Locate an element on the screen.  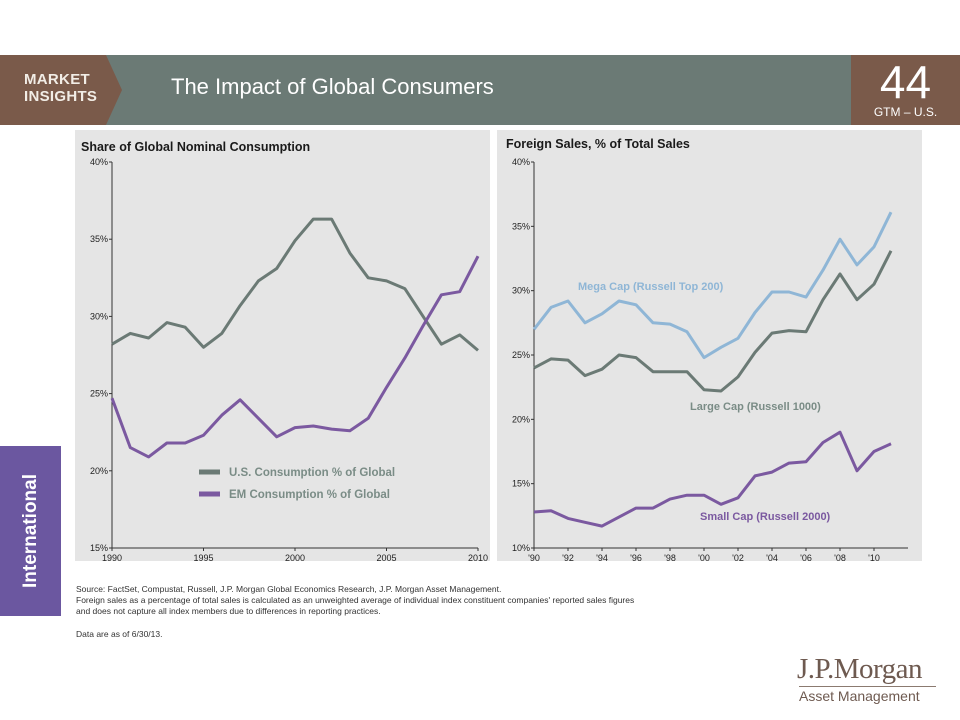
page-title: The Impact of Global Consumers is located at coordinates (332, 86).